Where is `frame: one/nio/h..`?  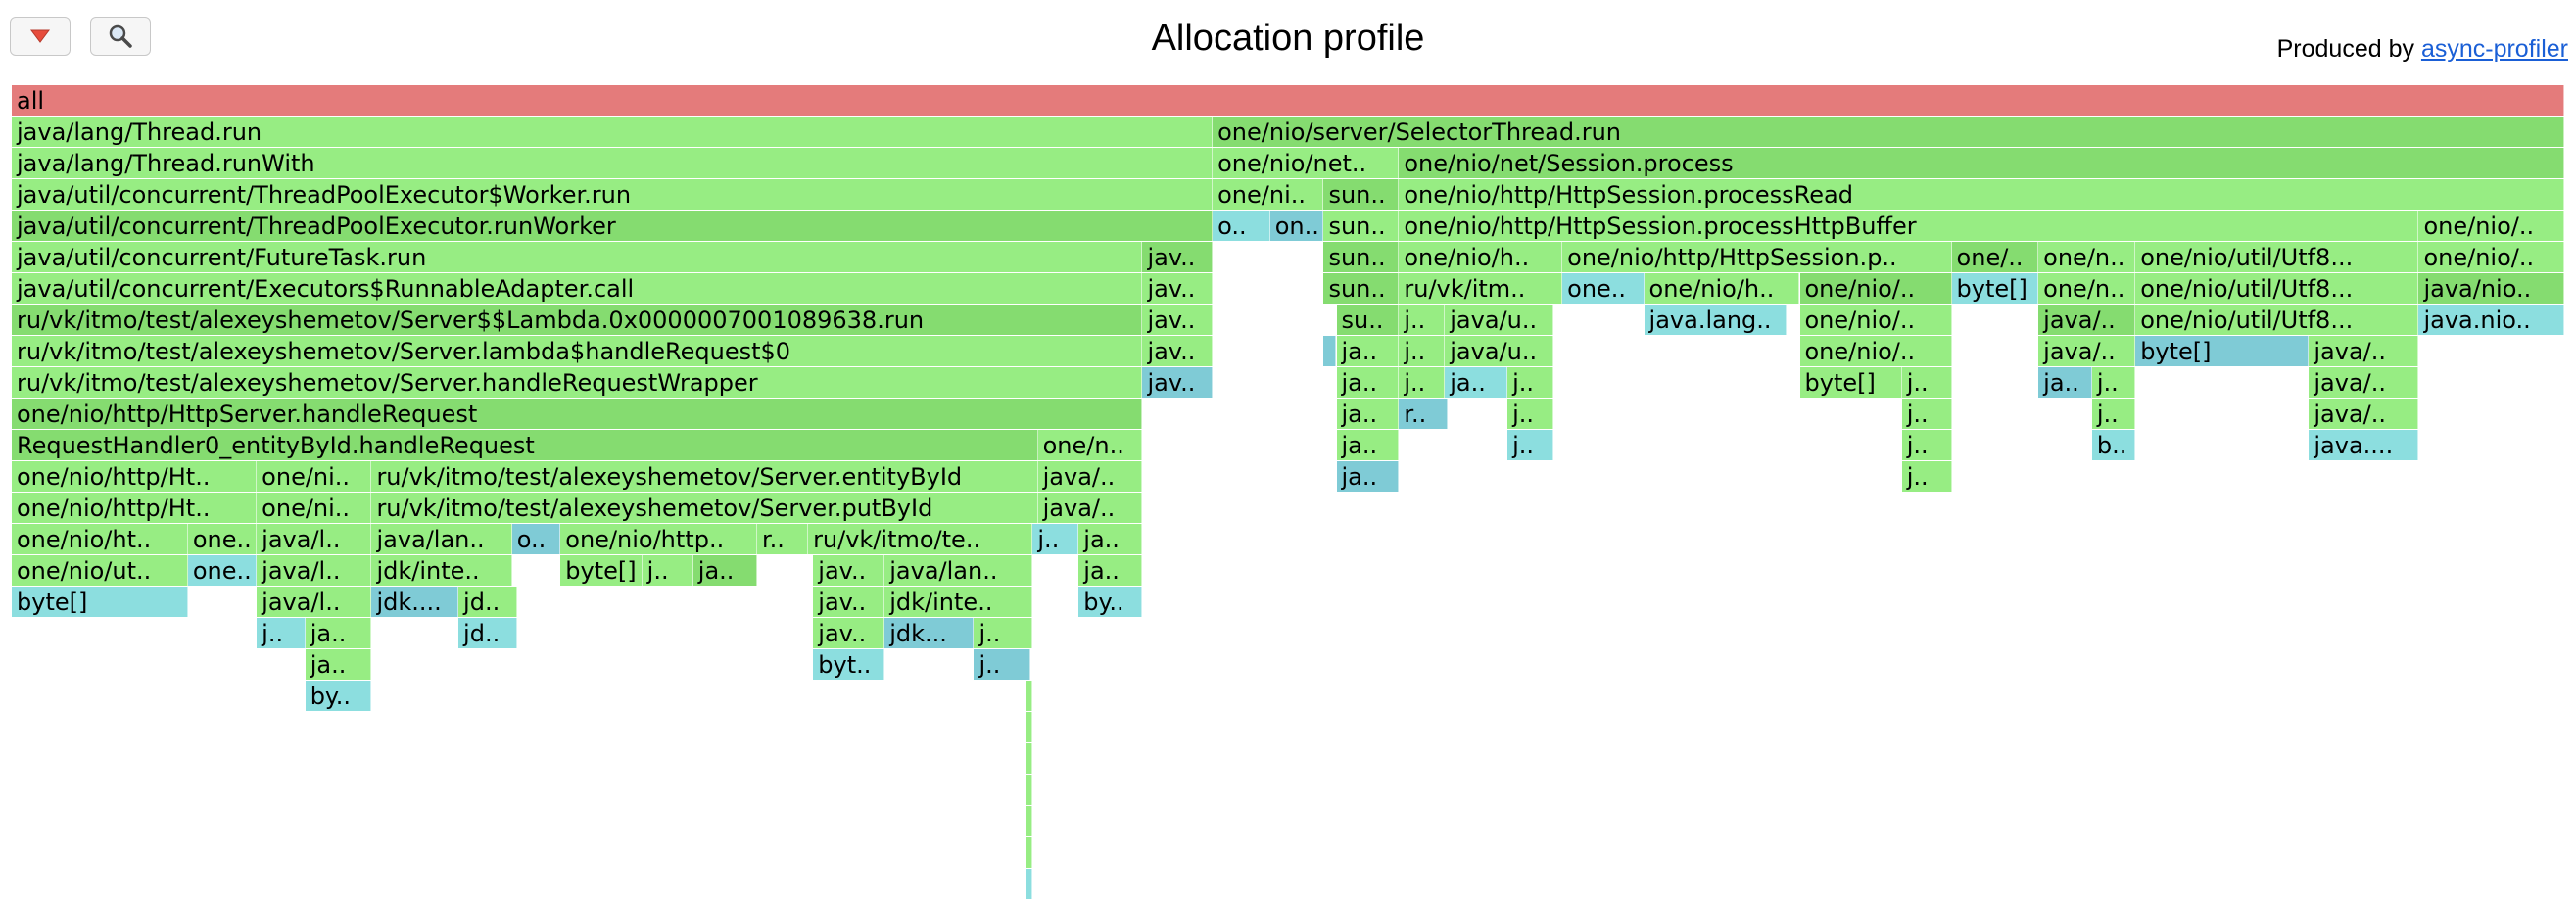 frame: one/nio/h.. is located at coordinates (1722, 288).